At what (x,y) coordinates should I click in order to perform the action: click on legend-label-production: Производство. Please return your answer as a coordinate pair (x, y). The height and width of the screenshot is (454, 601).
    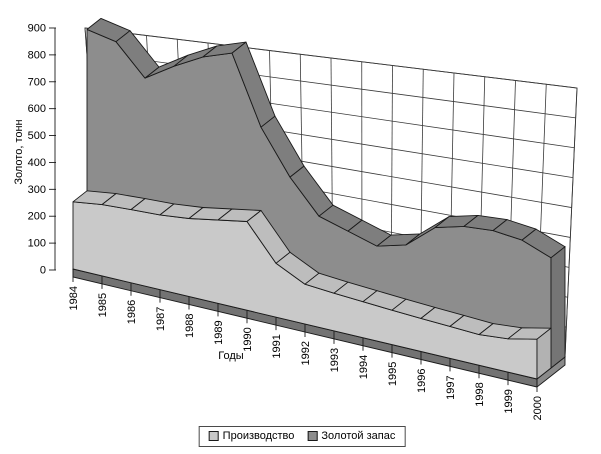
    Looking at the image, I should click on (258, 436).